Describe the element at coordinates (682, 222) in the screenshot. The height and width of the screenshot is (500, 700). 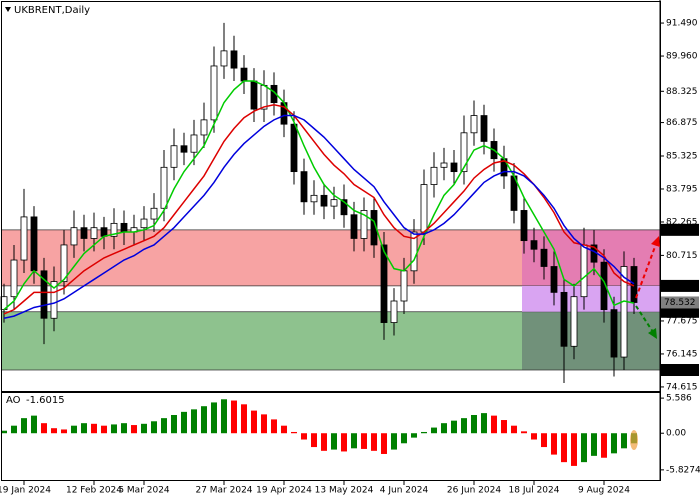
I see `y-tick-label: 82.265` at that location.